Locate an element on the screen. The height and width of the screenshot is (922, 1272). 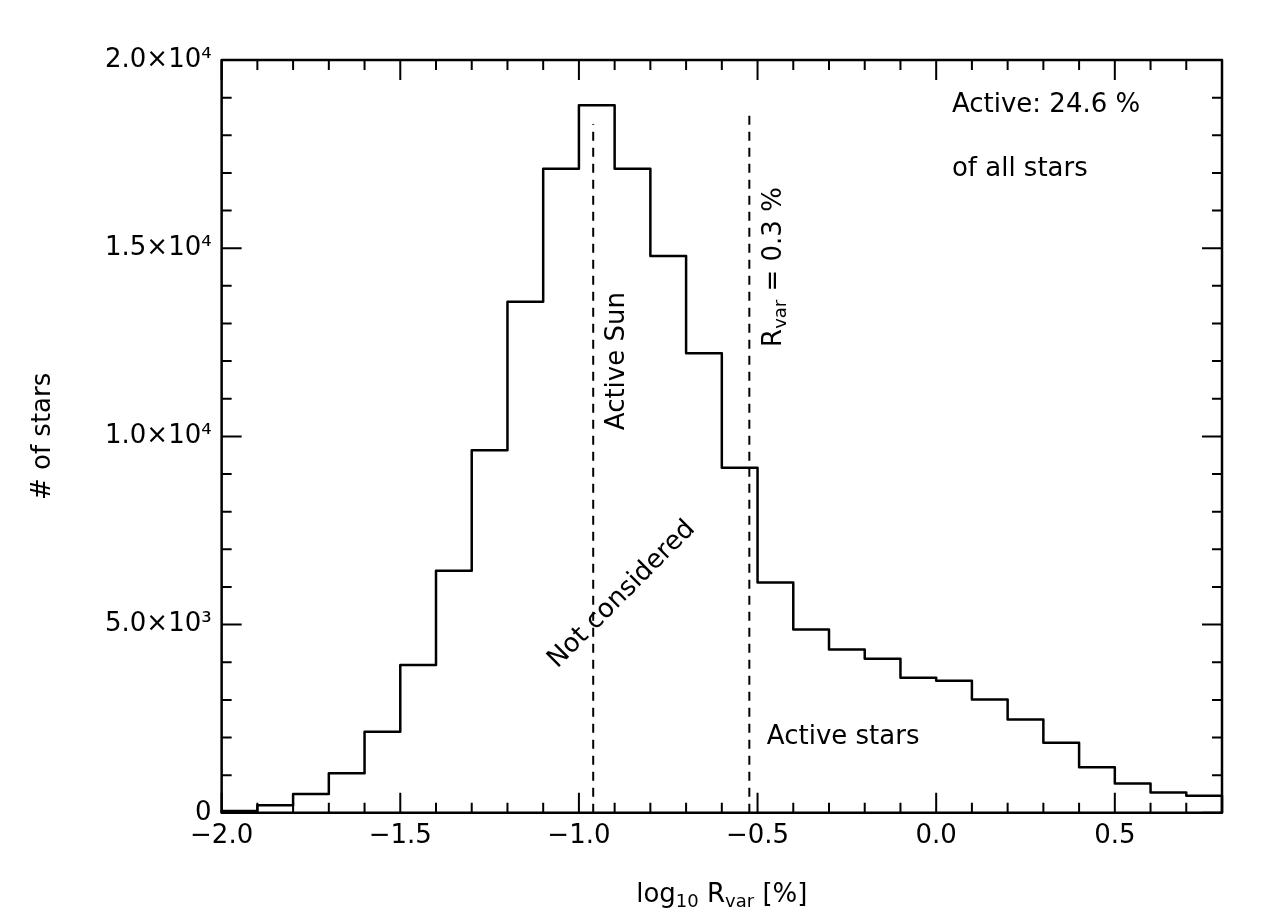
y-tick-label: 1.5×10⁴ is located at coordinates (158, 245).